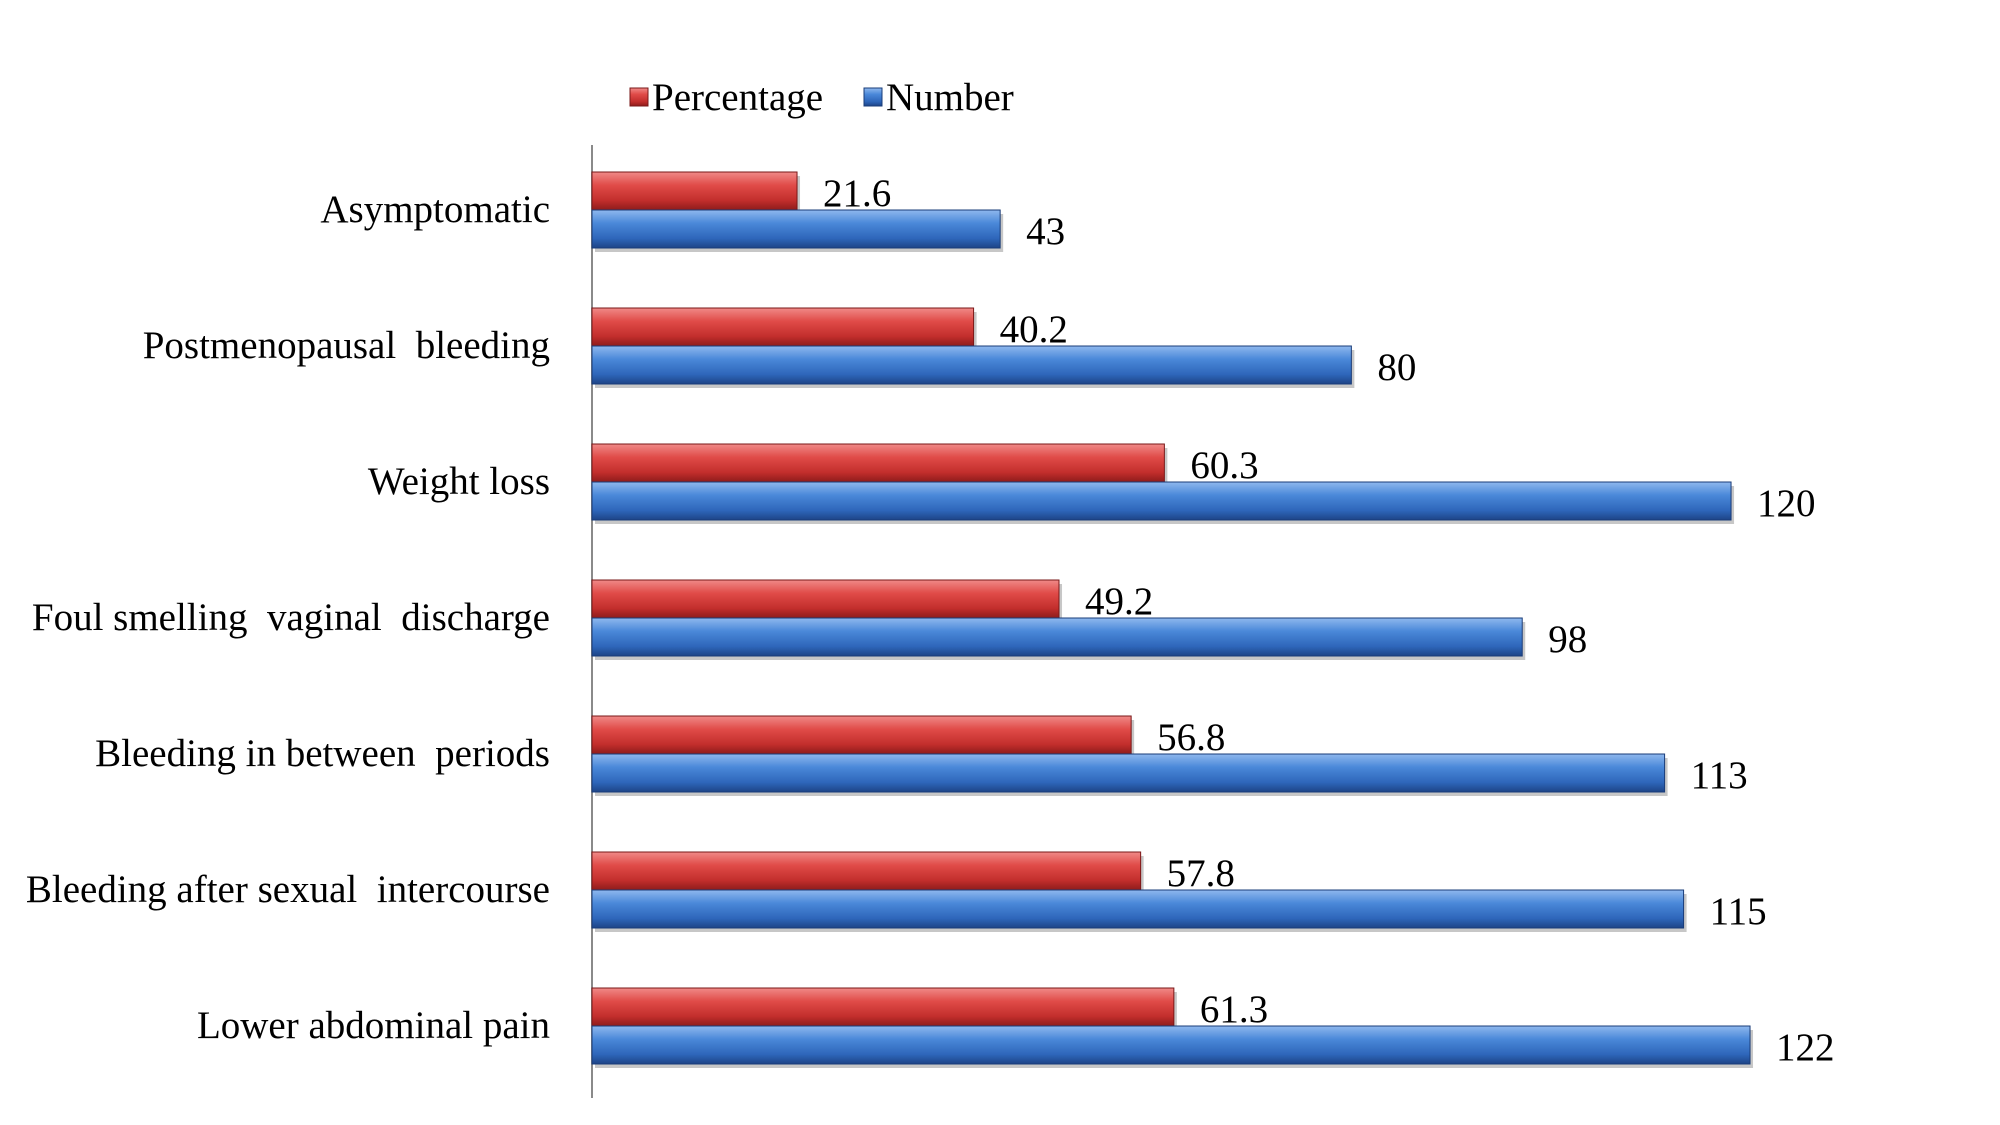 This screenshot has height=1125, width=2000. Describe the element at coordinates (1057, 637) in the screenshot. I see `bar-number-foul-smelling-vaginal-discharge` at that location.